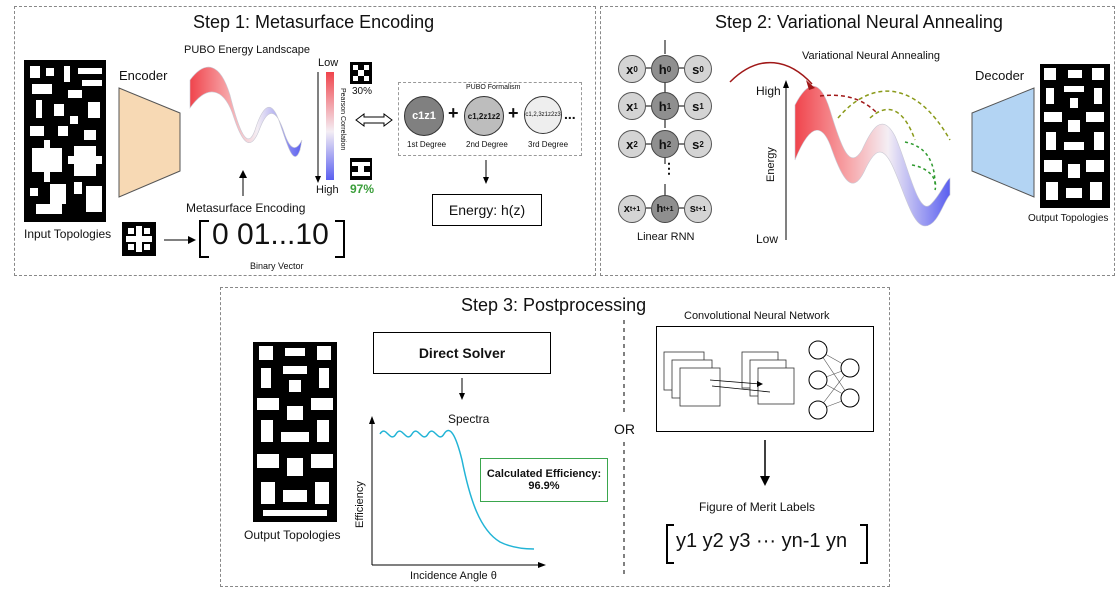 This screenshot has width=1120, height=600. What do you see at coordinates (143, 75) in the screenshot?
I see `encoder-label: Encoder` at bounding box center [143, 75].